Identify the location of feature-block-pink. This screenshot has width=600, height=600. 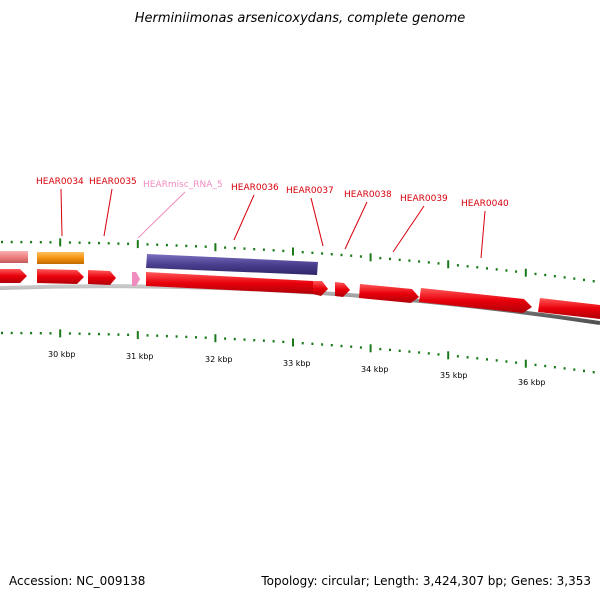
(14, 257).